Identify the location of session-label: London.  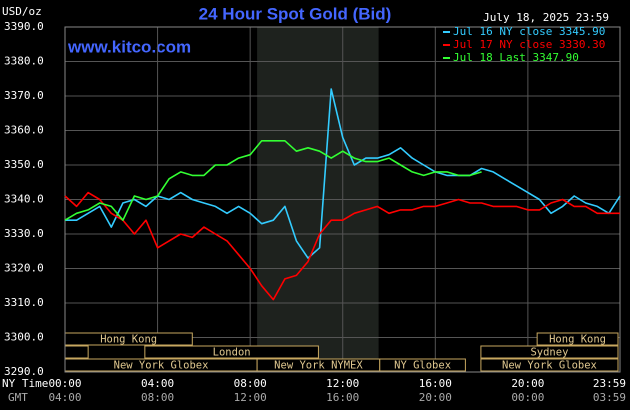
(232, 353).